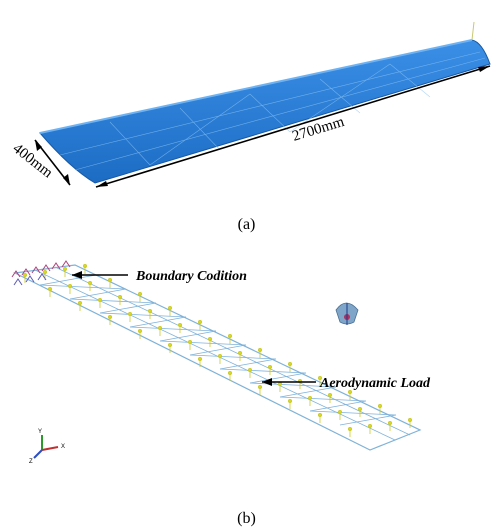  I want to click on callout-load-label: Aerodynamic Load, so click(375, 383).